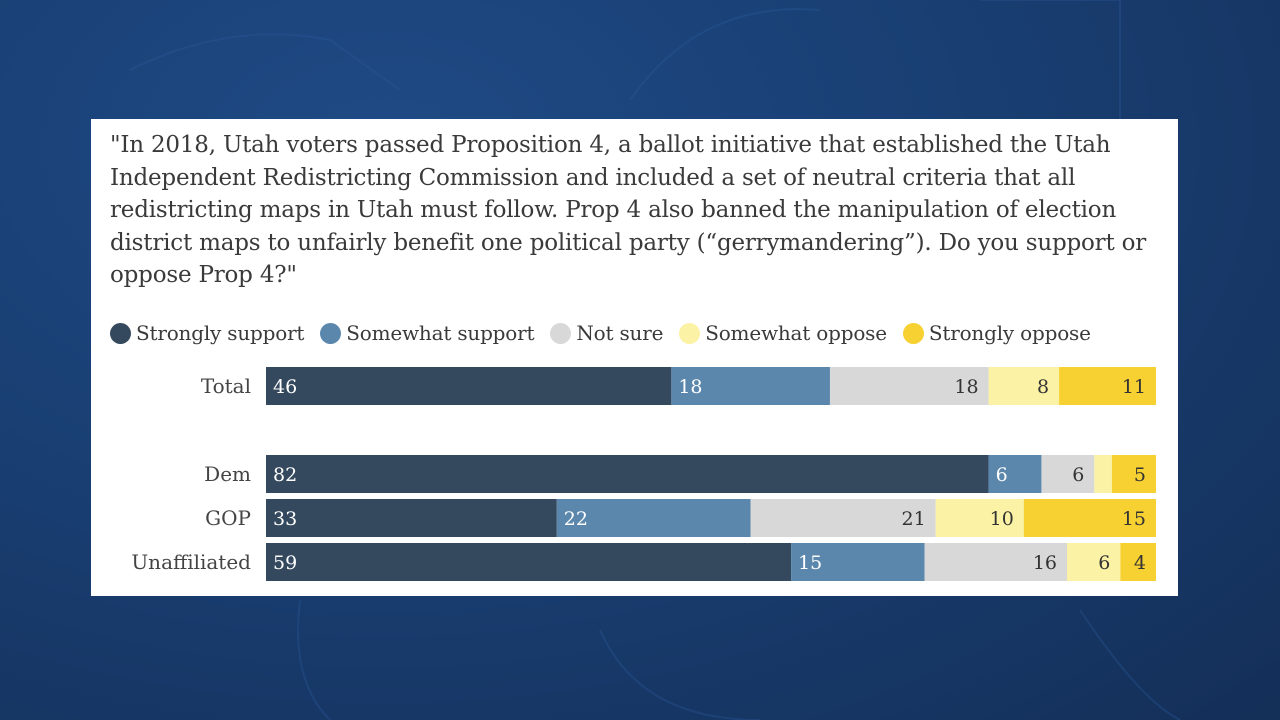 The height and width of the screenshot is (720, 1280). What do you see at coordinates (1078, 475) in the screenshot?
I see `value-label-dem-not-sure: 6` at bounding box center [1078, 475].